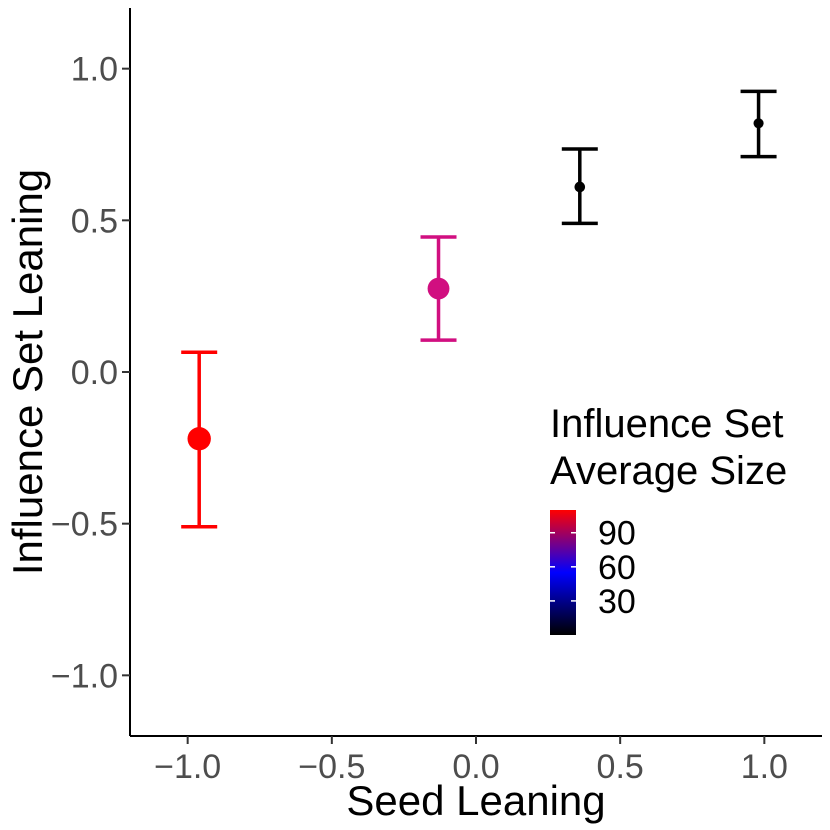 This screenshot has height=830, width=830. Describe the element at coordinates (475, 767) in the screenshot. I see `x-tick-label: 0.0` at that location.